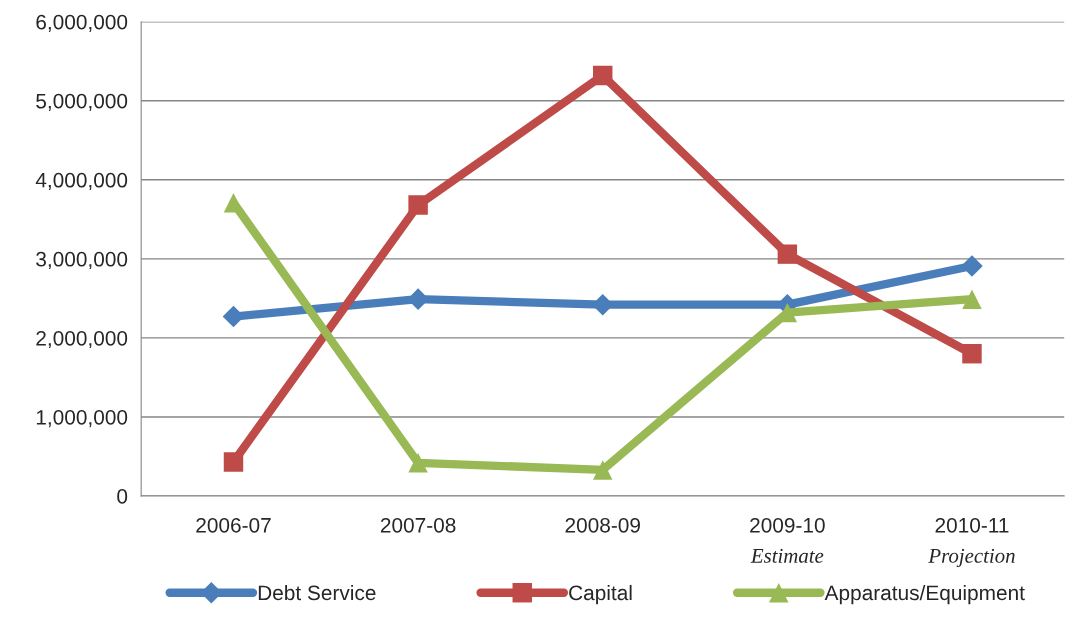 The width and height of the screenshot is (1086, 620). I want to click on y-tick-label: 5,000,000, so click(82, 102).